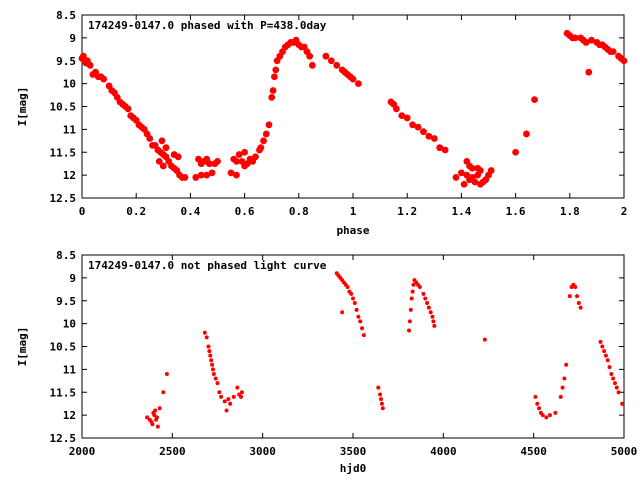 Image resolution: width=640 pixels, height=480 pixels. I want to click on y-tick-label: 8.5, so click(66, 15).